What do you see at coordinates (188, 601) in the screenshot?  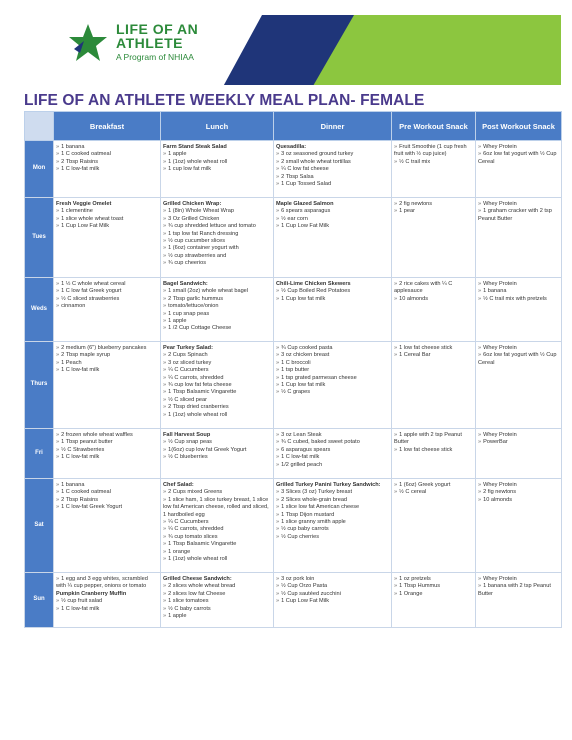 I see `meal-item-text: 1 slice tomatoes` at bounding box center [188, 601].